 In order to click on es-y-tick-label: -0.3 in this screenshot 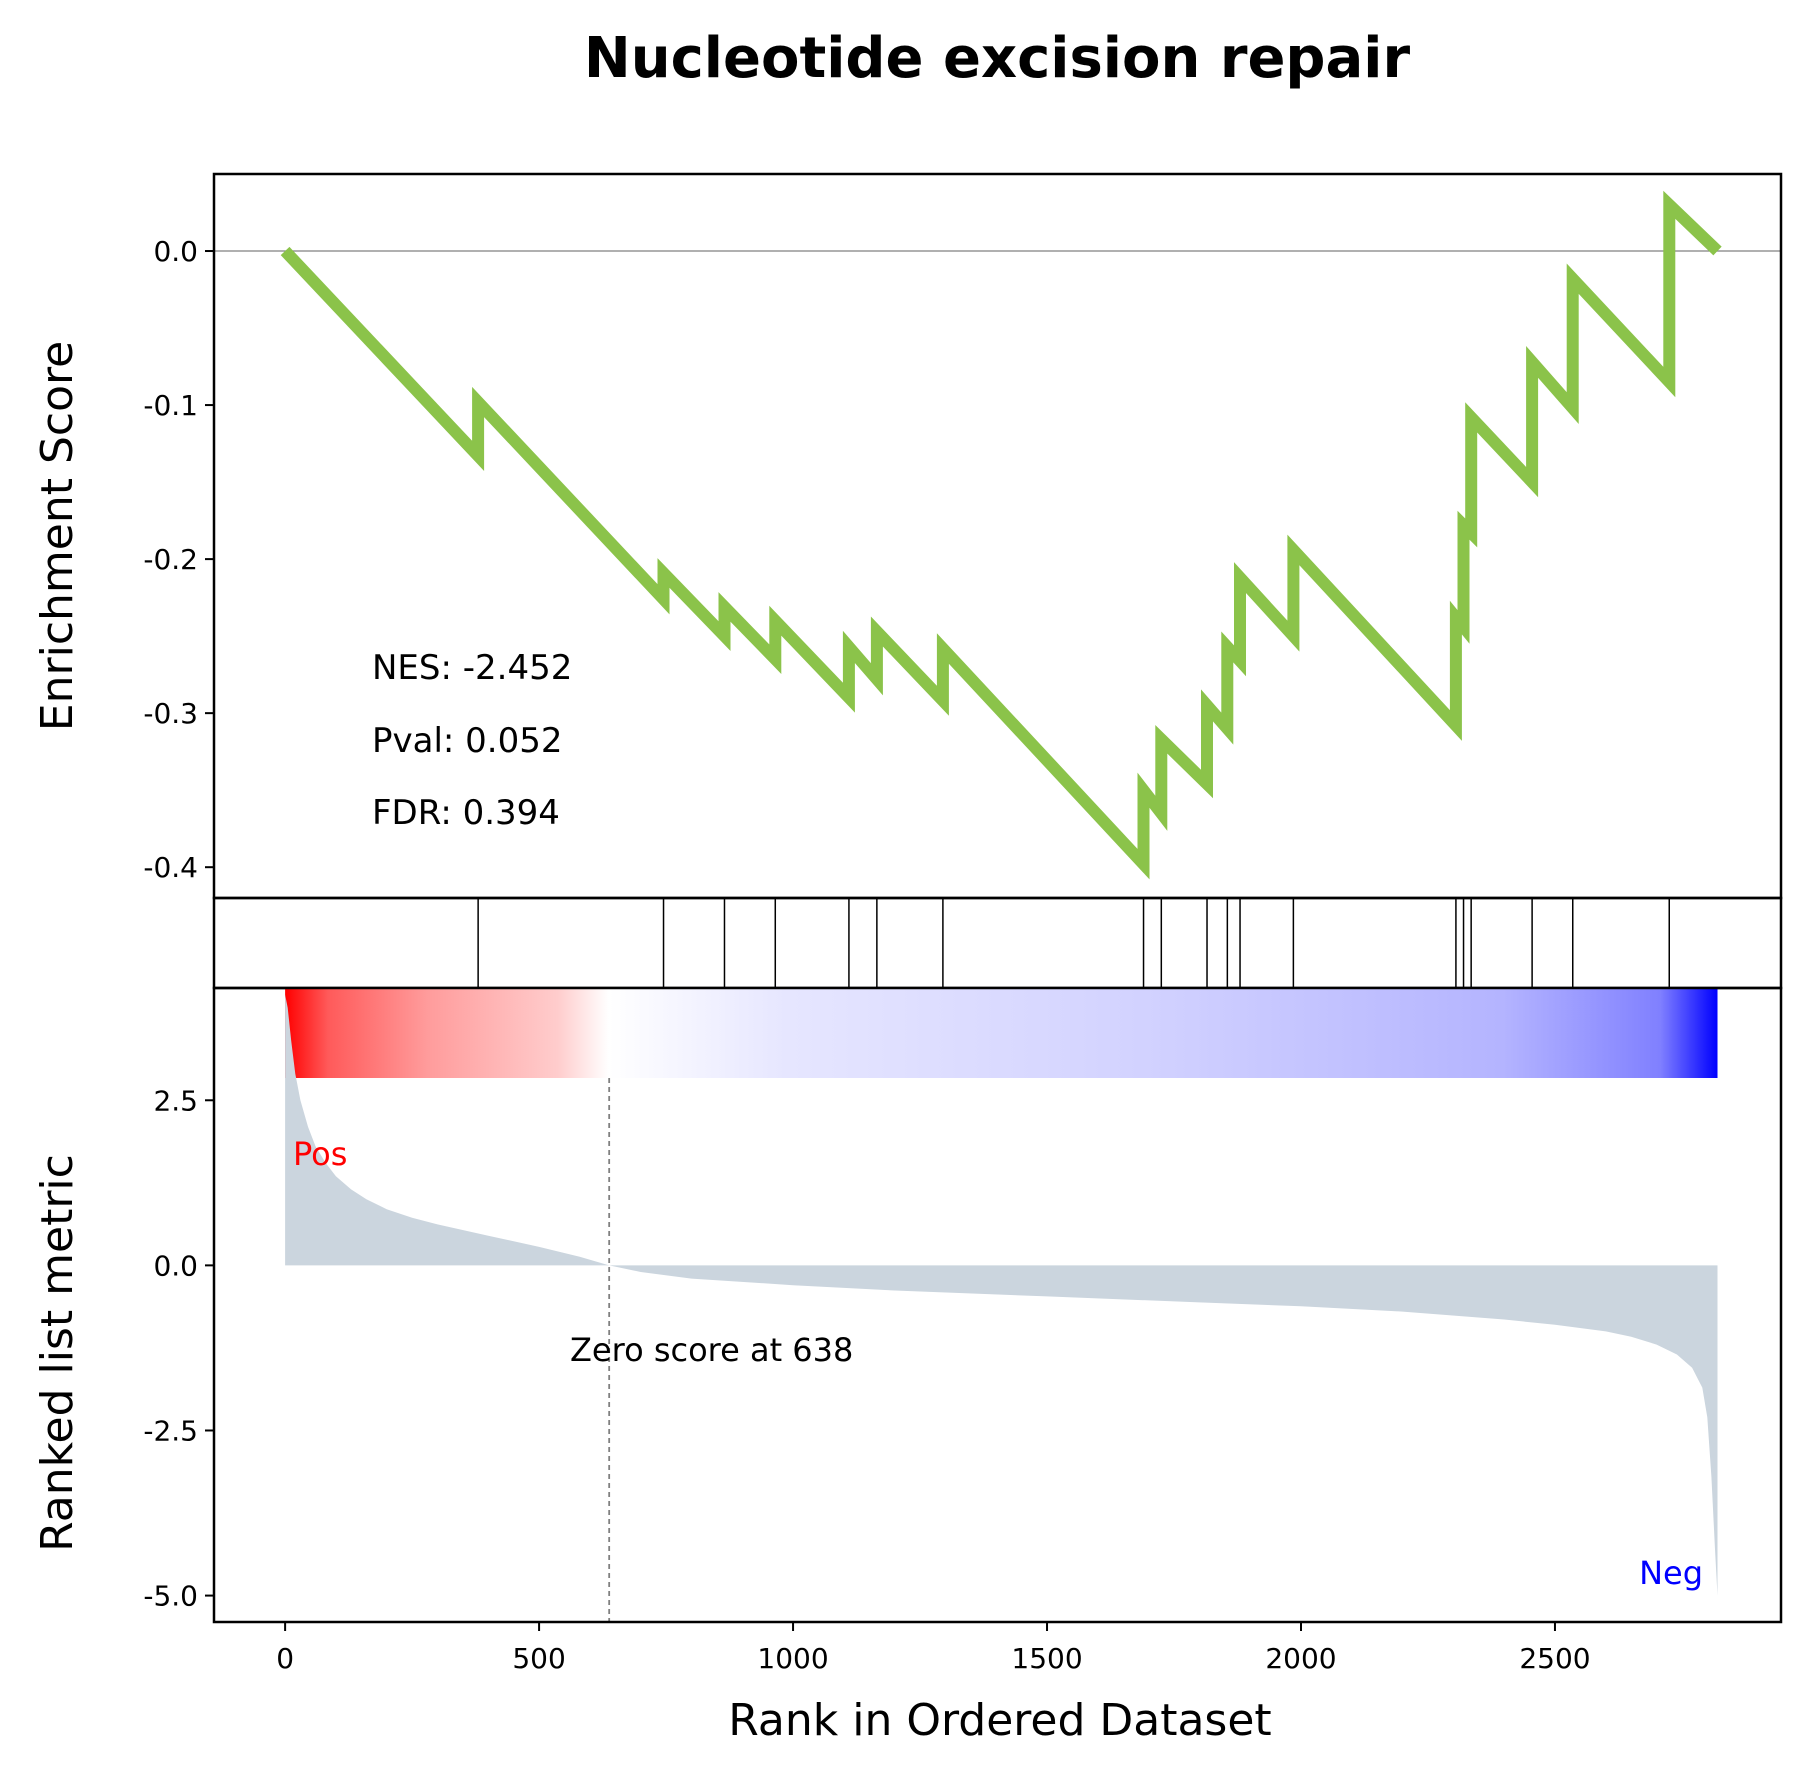, I will do `click(170, 713)`.